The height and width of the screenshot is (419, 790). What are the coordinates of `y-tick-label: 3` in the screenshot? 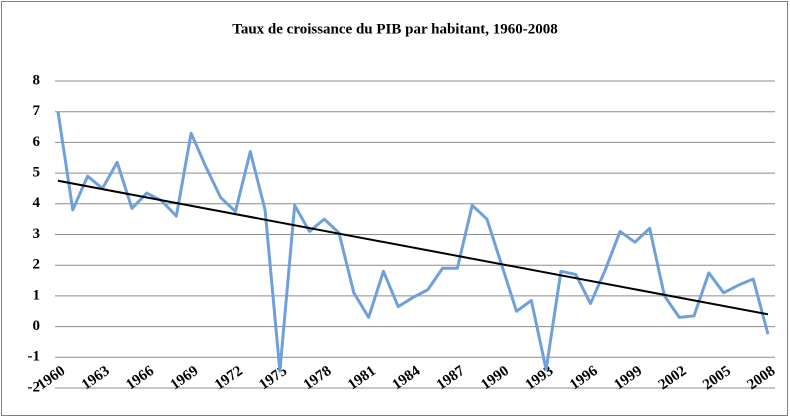 It's located at (37, 234).